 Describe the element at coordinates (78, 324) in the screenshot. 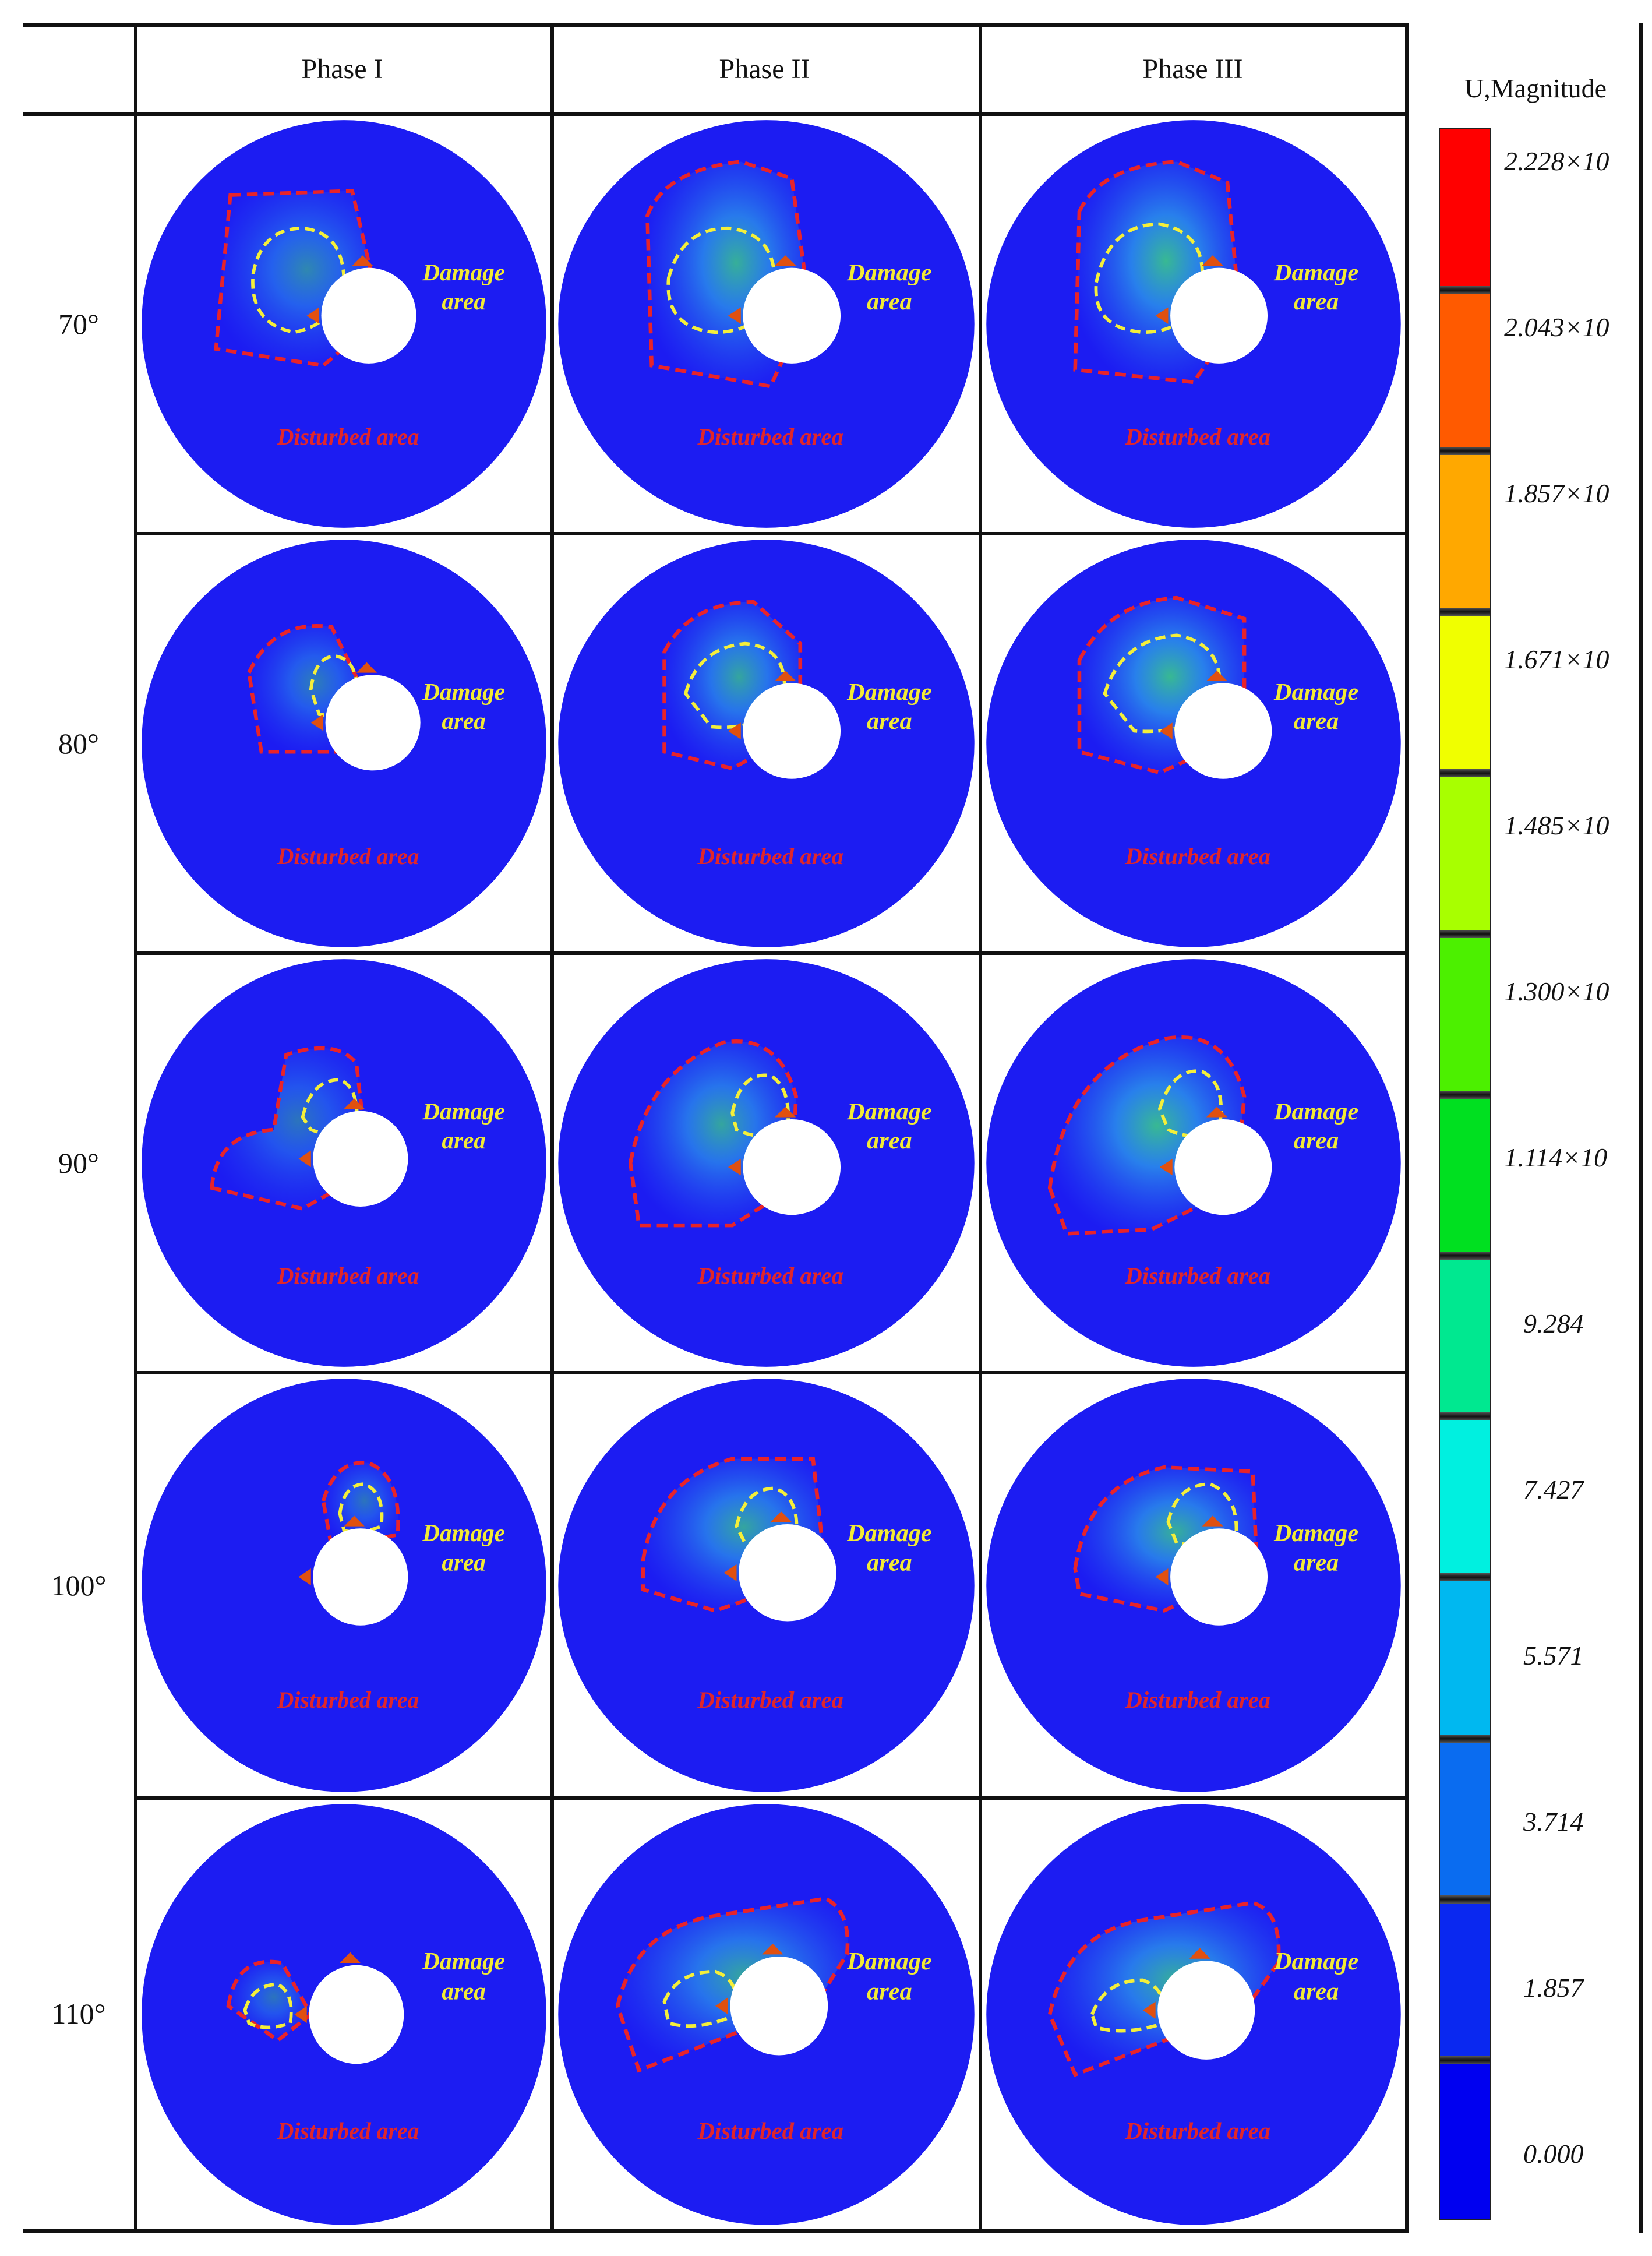

I see `row-header-70: 70°` at that location.